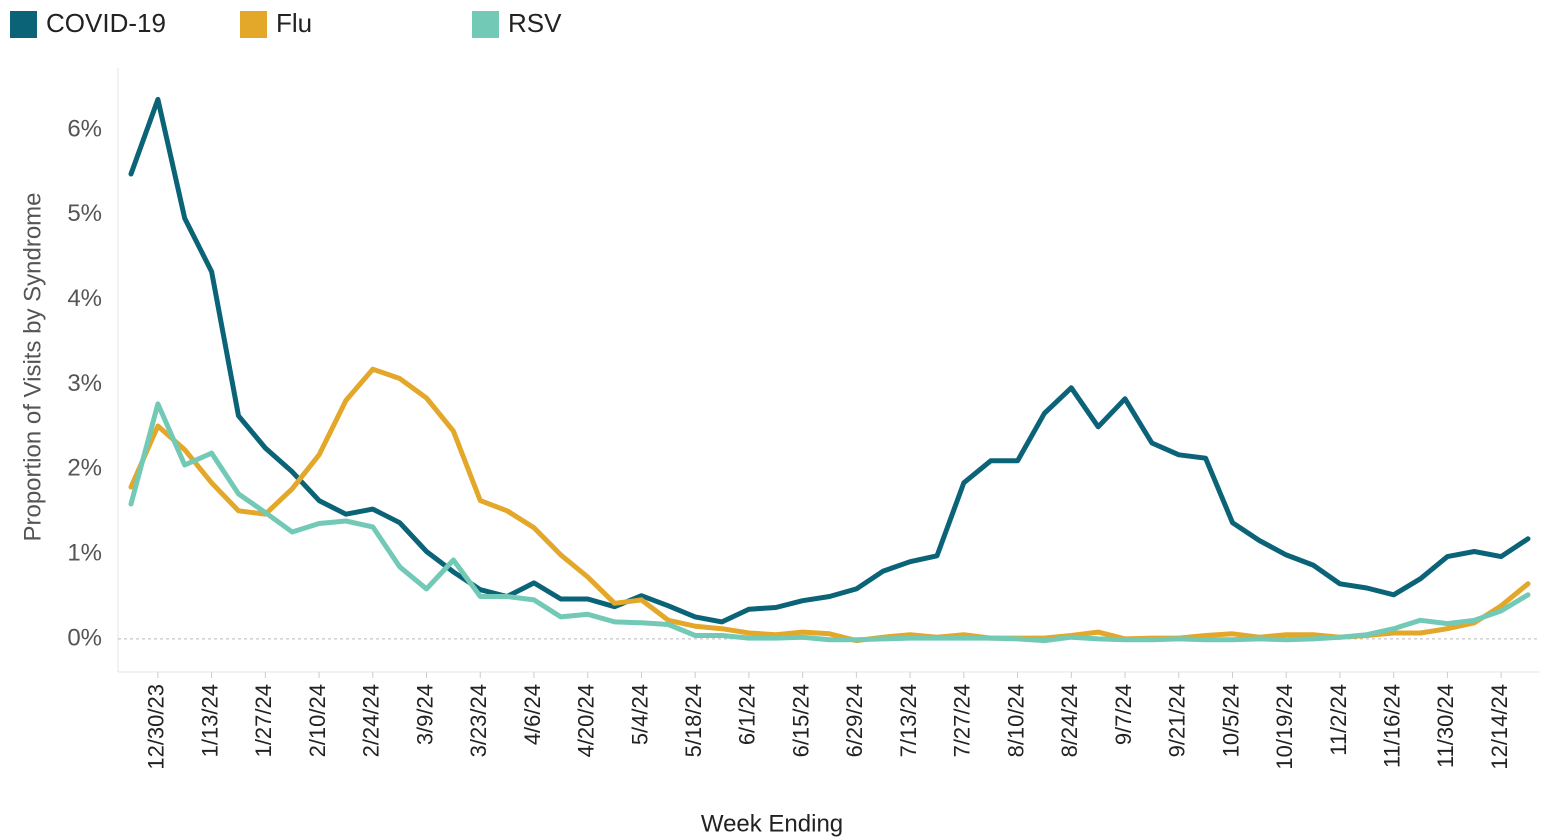  Describe the element at coordinates (294, 23) in the screenshot. I see `legend-label: Flu` at that location.